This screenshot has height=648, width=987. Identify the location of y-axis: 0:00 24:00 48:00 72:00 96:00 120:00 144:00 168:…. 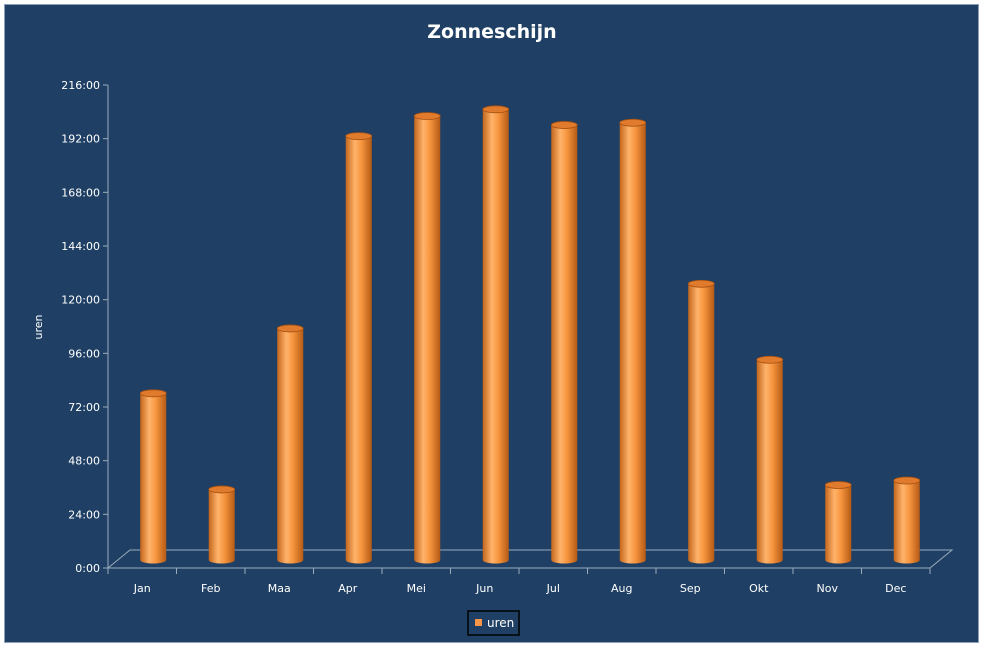
(85, 327).